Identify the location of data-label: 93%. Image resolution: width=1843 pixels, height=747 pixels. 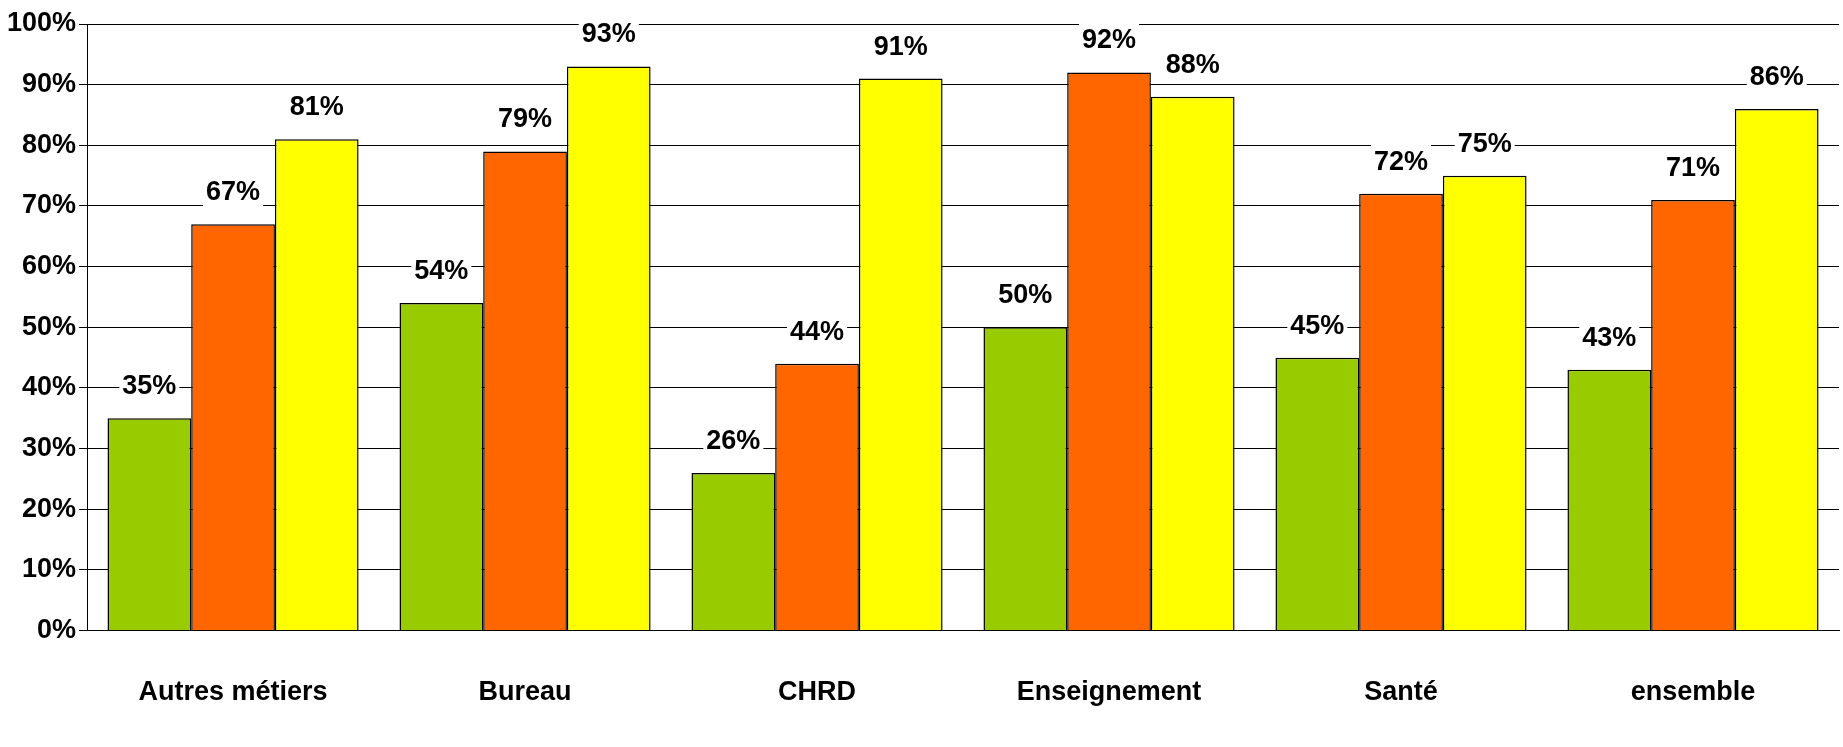
(608, 33).